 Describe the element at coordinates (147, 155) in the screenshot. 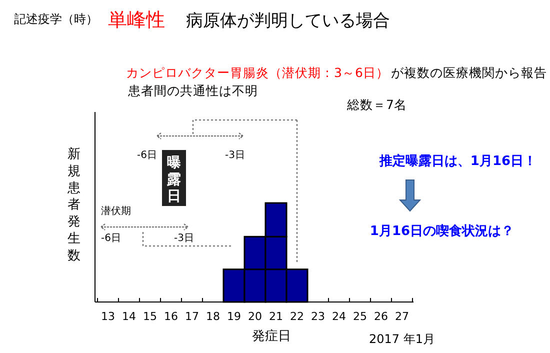

I see `text: -6日` at that location.